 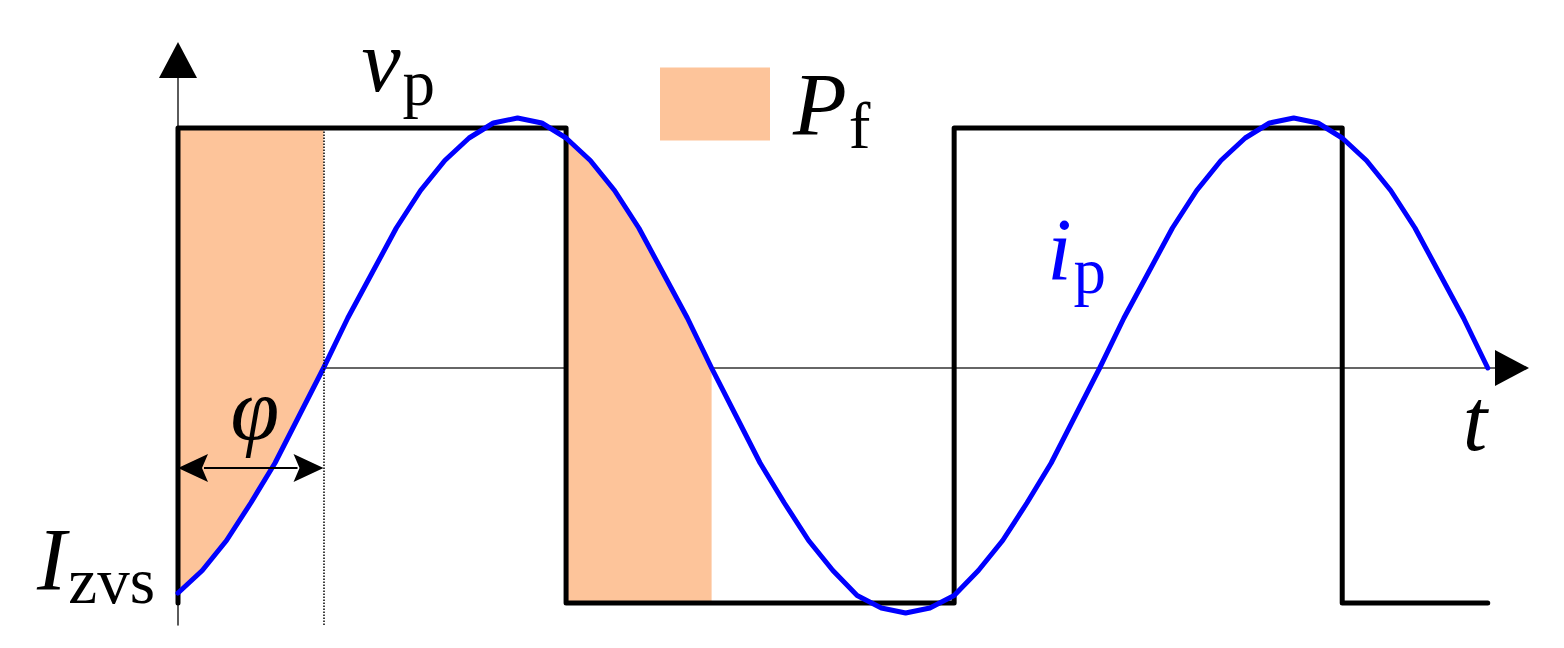 What do you see at coordinates (255, 409) in the screenshot?
I see `annotation: φ` at bounding box center [255, 409].